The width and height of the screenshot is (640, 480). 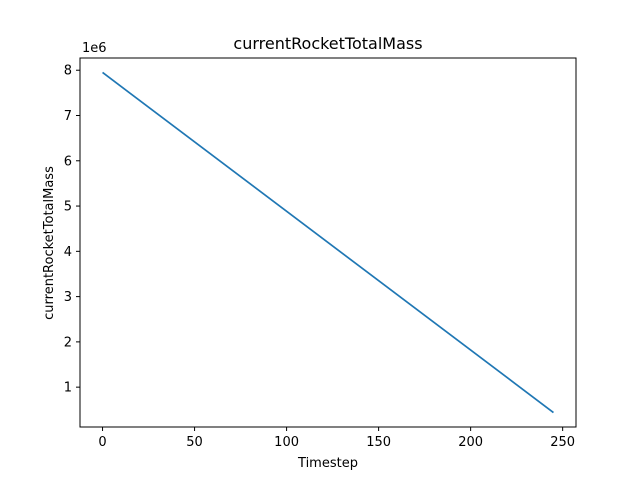 I want to click on x-axis-ticks: 0 50 100 150 200 250, so click(x=336, y=438).